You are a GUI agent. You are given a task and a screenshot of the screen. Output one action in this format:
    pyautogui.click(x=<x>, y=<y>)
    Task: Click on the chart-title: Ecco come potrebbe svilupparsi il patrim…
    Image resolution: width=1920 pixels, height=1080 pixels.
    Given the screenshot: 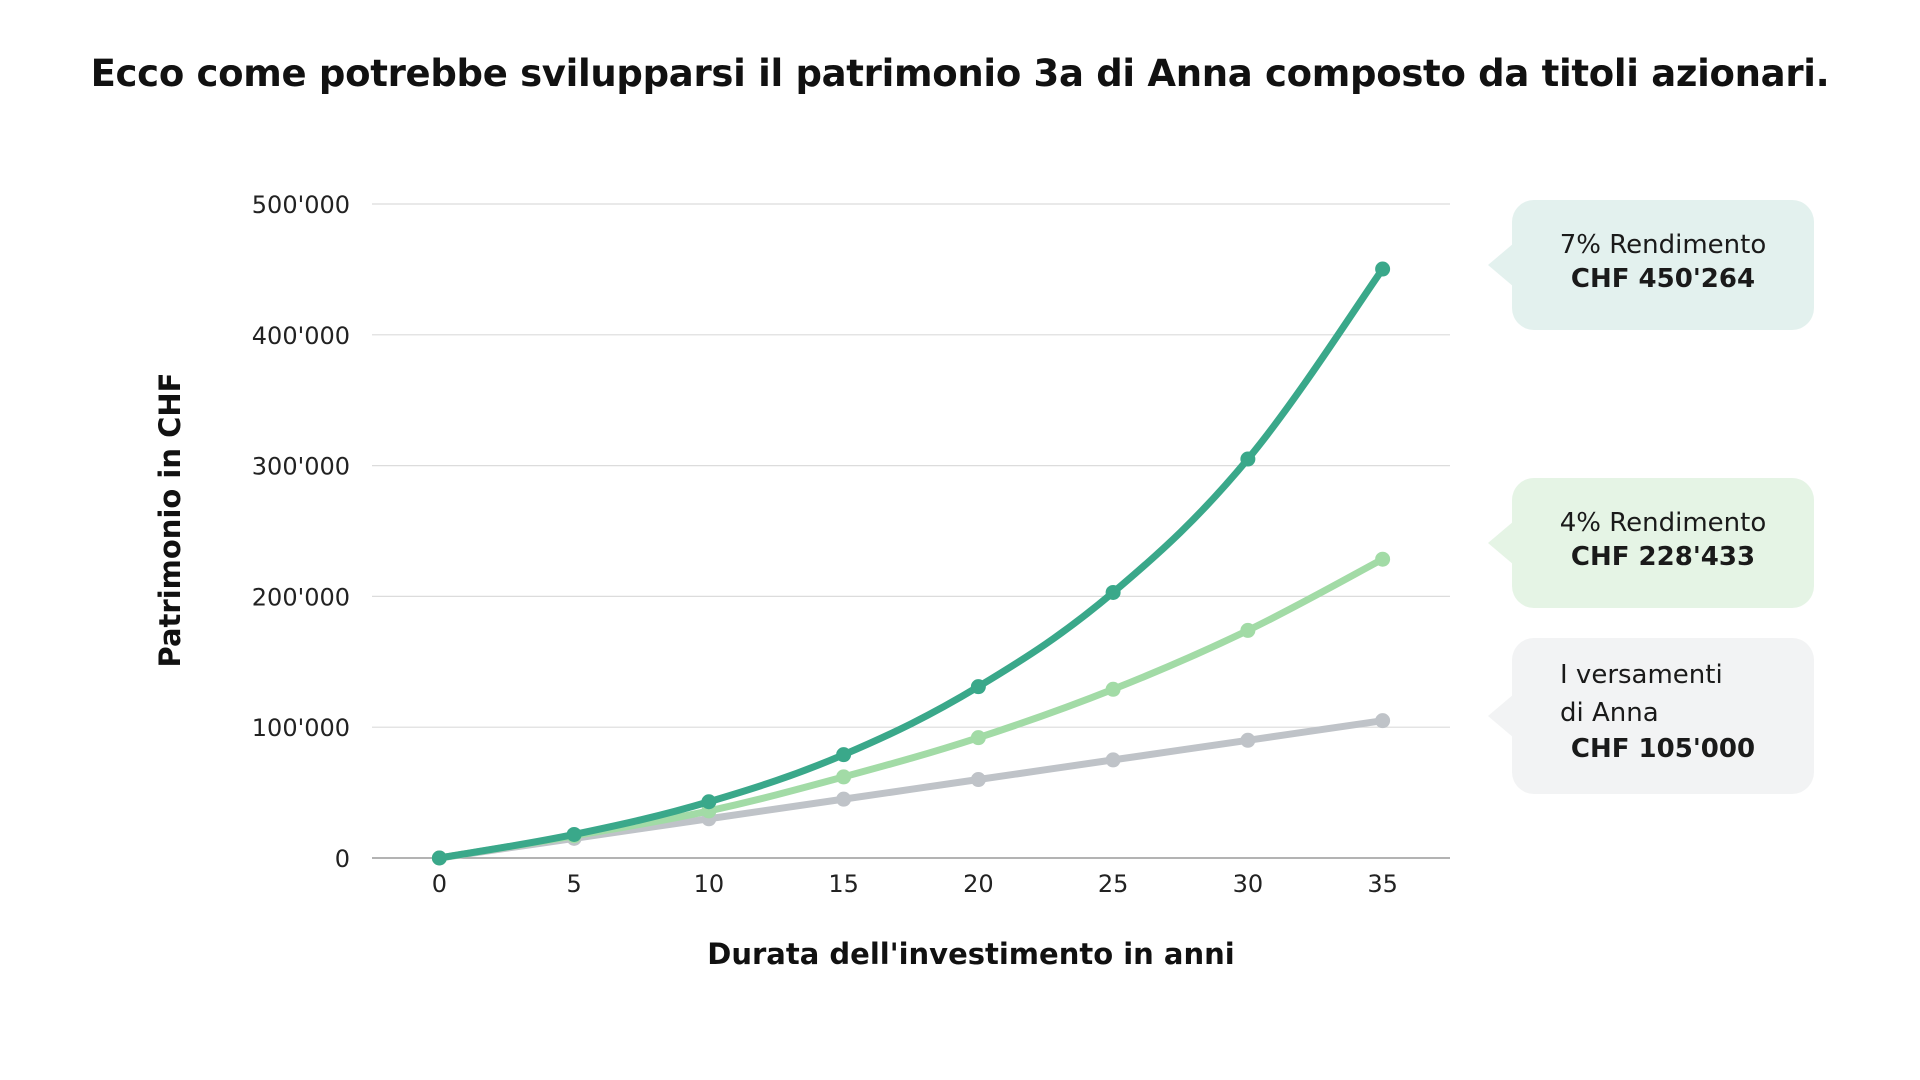 What is the action you would take?
    pyautogui.click(x=960, y=73)
    